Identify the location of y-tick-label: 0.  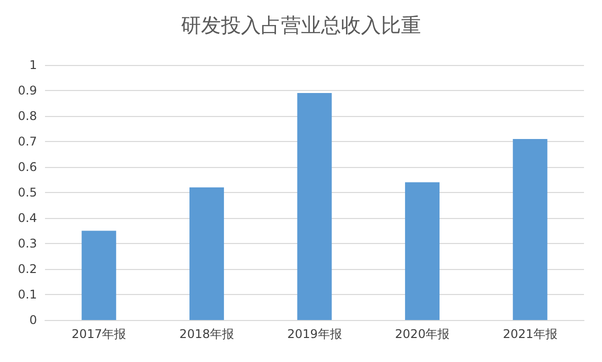
(33, 320).